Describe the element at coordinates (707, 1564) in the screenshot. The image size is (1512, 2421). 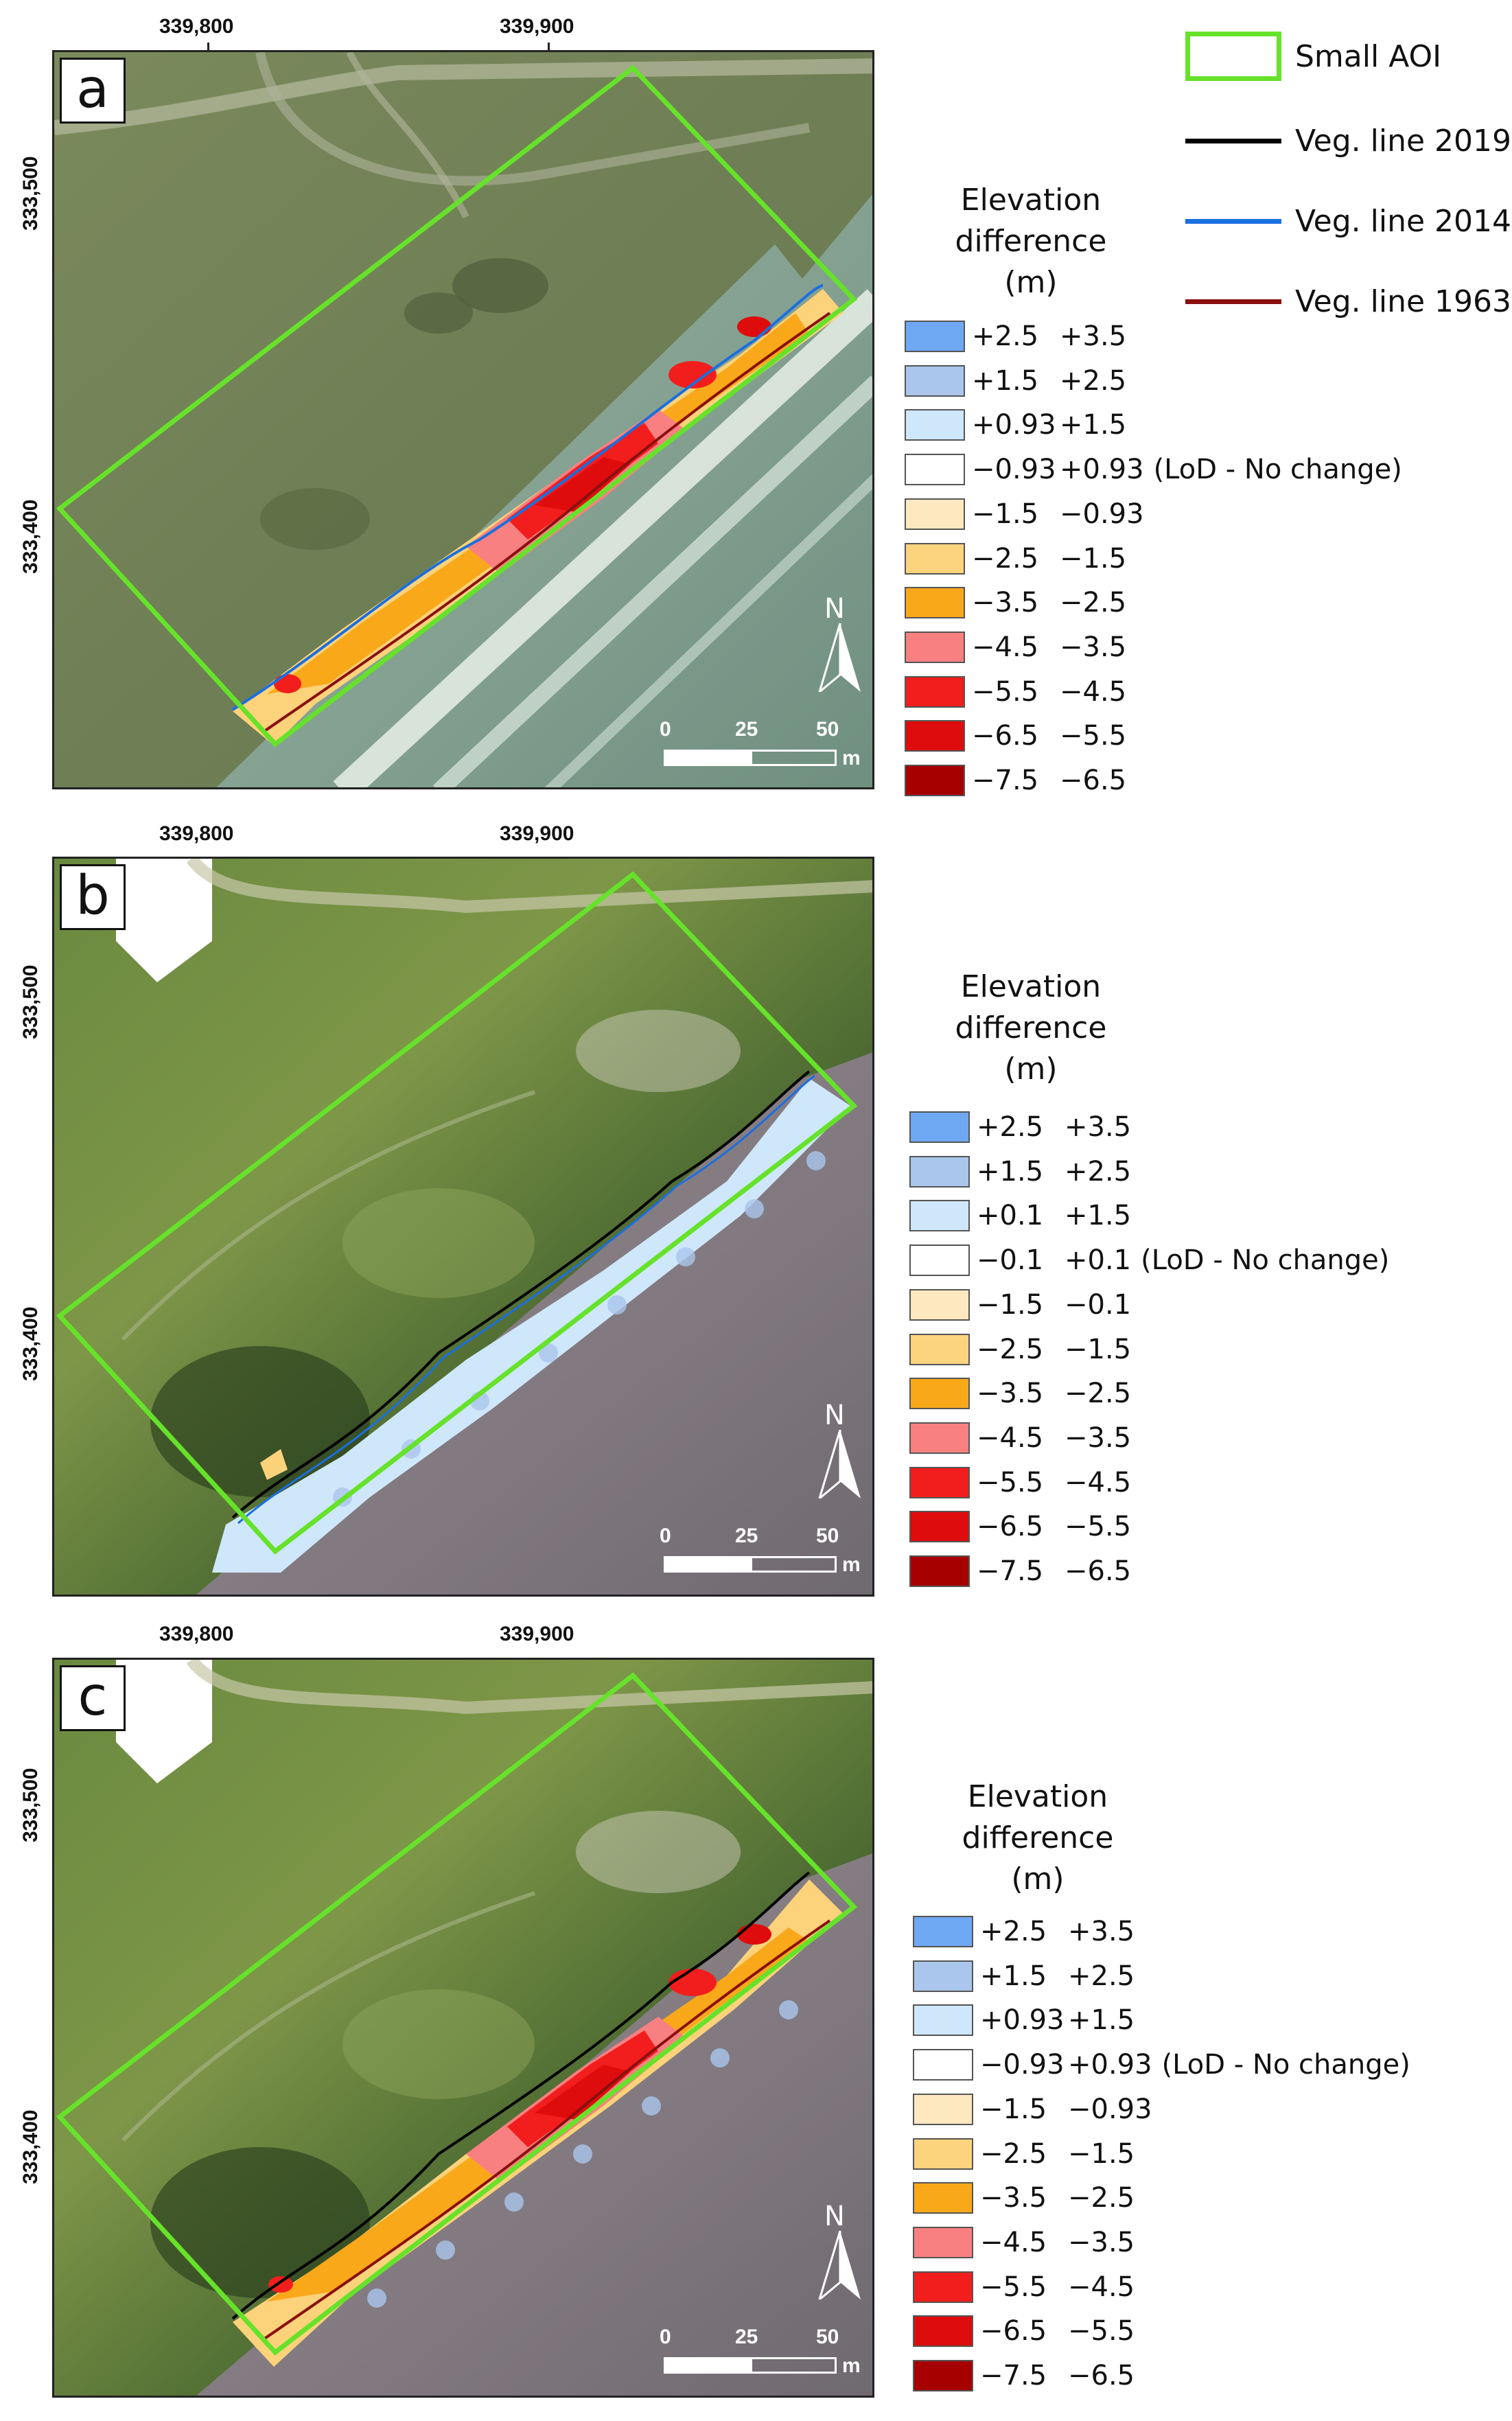
I see `scalebar-b-fill` at that location.